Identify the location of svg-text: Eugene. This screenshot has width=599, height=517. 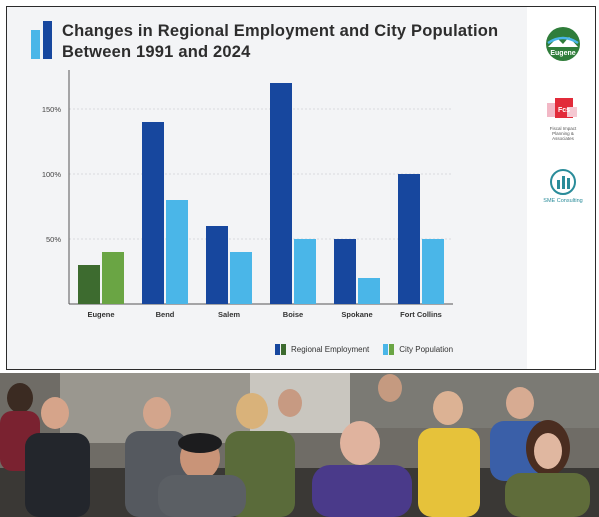
(562, 53).